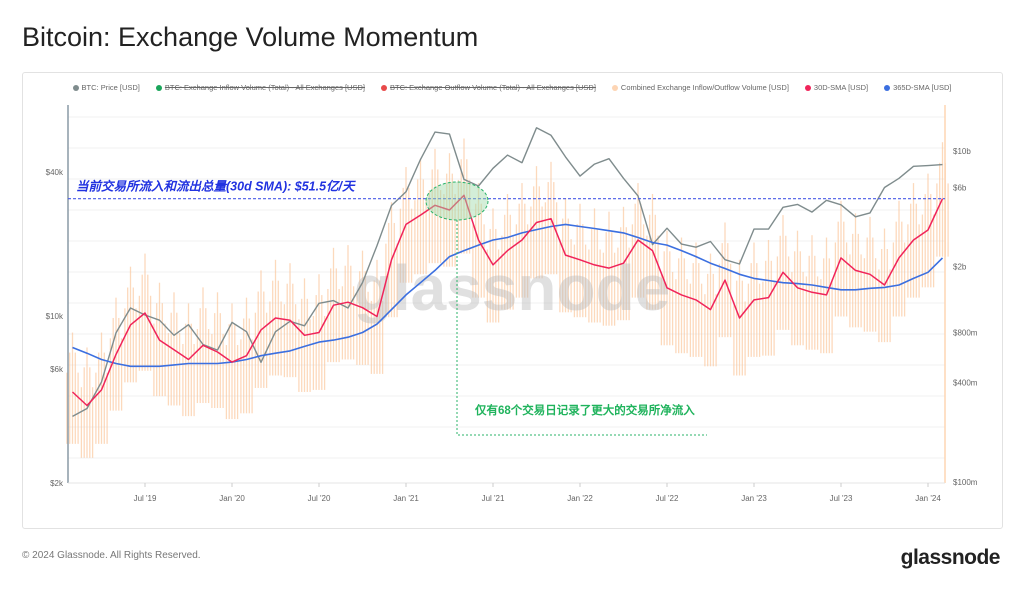 This screenshot has width=1024, height=590. Describe the element at coordinates (667, 498) in the screenshot. I see `x-tick-label: Jul '22` at that location.